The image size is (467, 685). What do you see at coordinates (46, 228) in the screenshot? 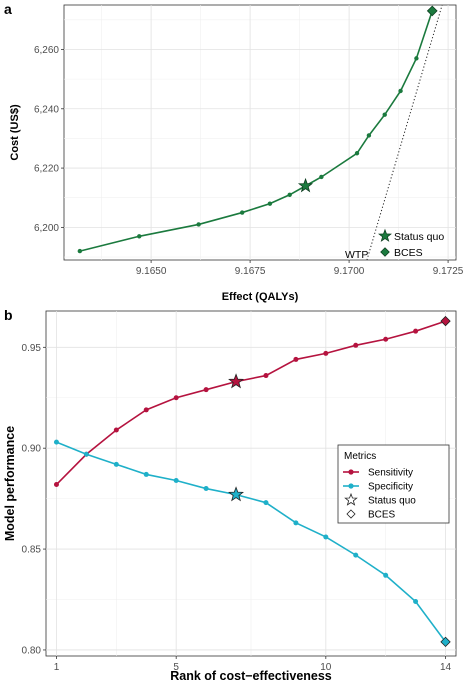
I see `y-tick-label: 6,200` at bounding box center [46, 228].